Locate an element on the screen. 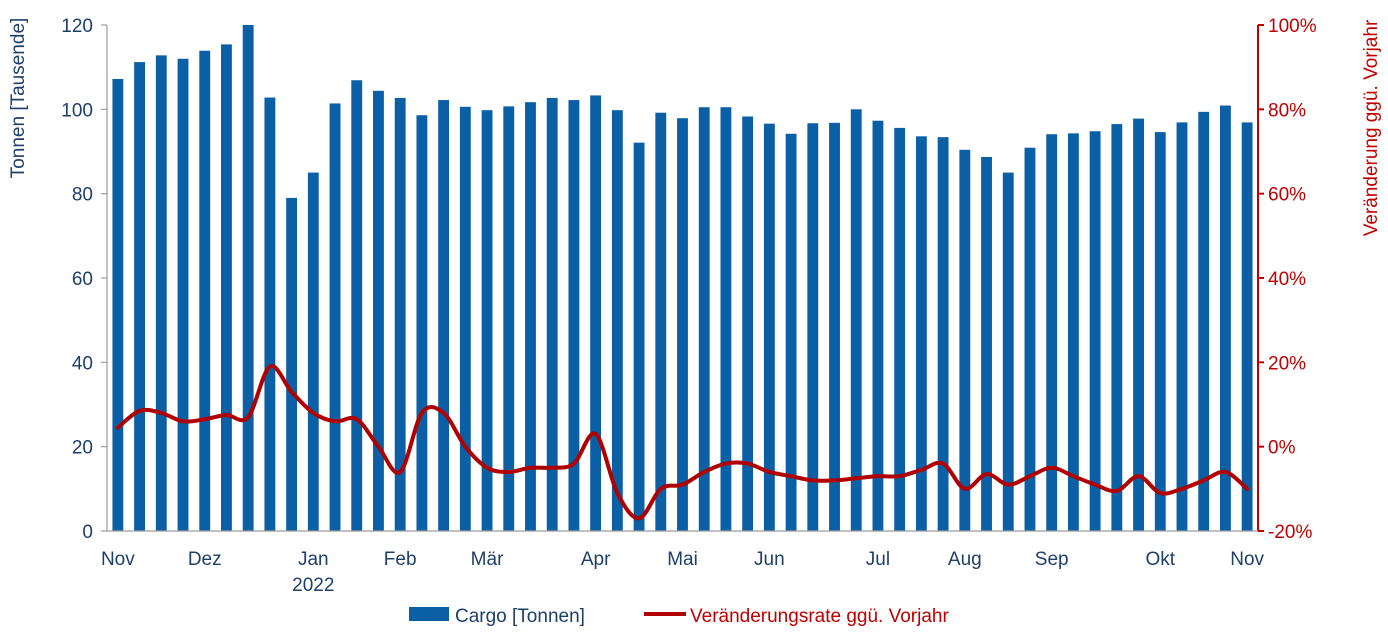 The image size is (1388, 634). x-tick-label: Jan is located at coordinates (313, 559).